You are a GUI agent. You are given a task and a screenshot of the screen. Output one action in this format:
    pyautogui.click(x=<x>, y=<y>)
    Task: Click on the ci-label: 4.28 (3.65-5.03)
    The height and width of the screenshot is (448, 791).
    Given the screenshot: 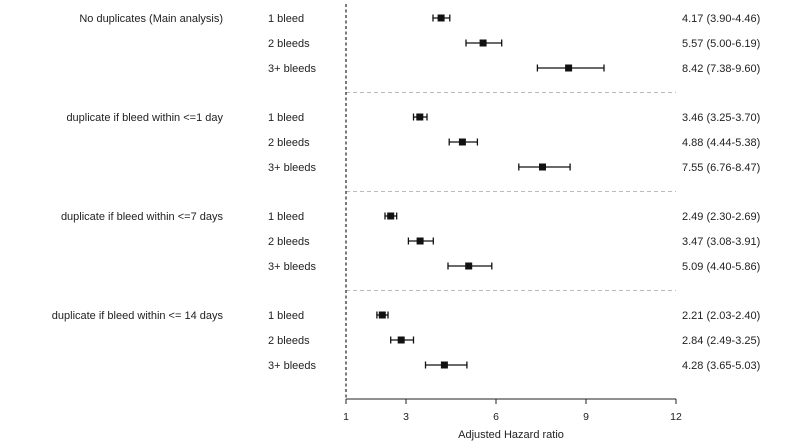 What is the action you would take?
    pyautogui.click(x=721, y=366)
    